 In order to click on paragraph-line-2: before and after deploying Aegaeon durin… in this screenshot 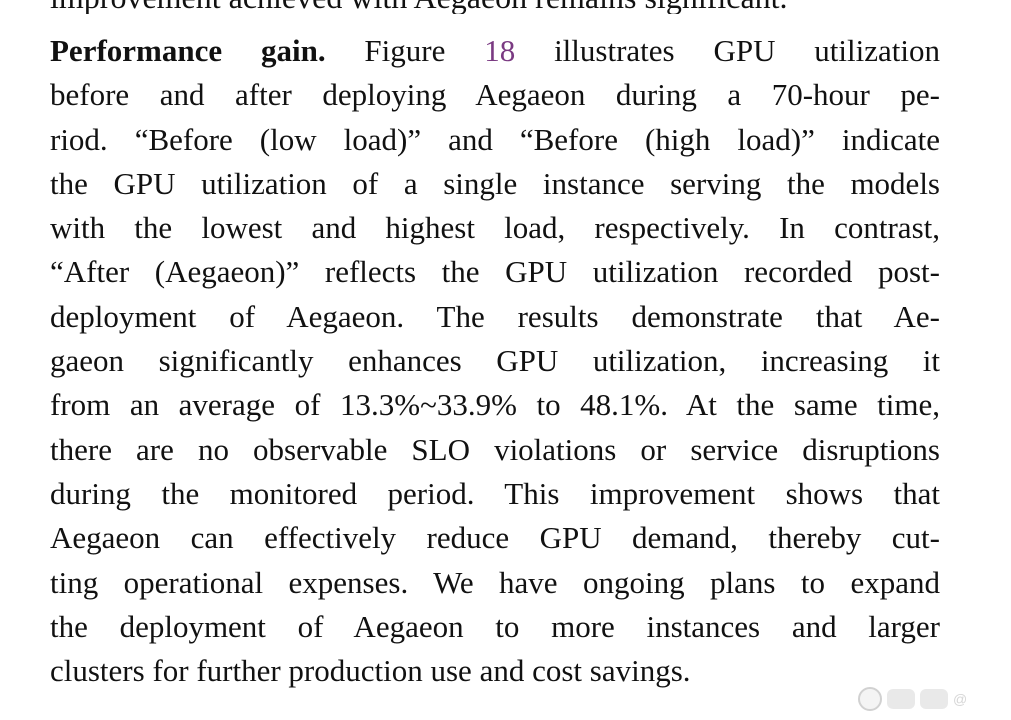, I will do `click(495, 95)`.